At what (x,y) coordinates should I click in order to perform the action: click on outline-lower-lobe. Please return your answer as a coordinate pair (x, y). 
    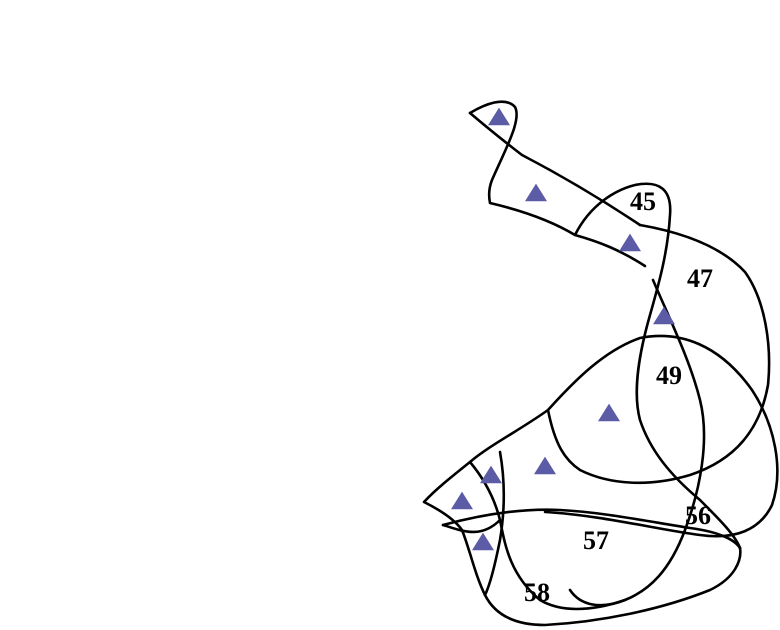
    Looking at the image, I should click on (582, 517).